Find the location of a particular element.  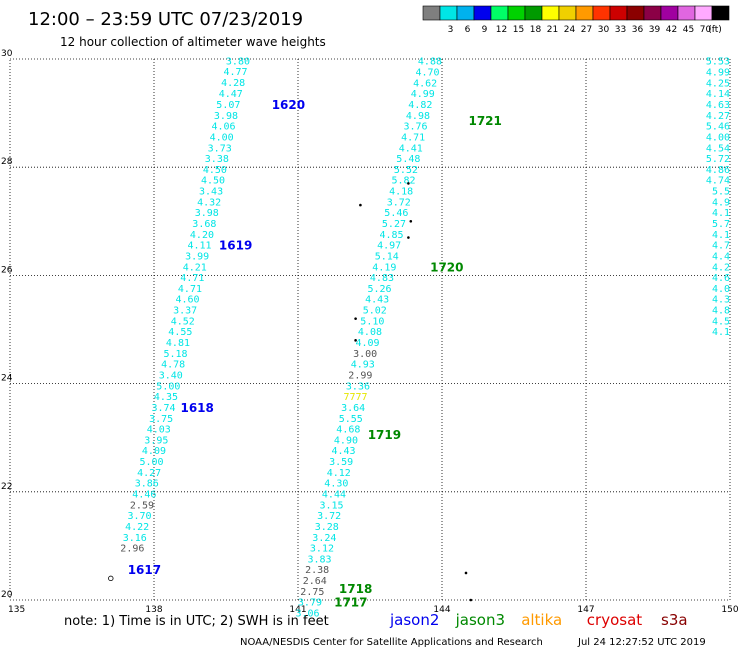

legend-jason2: jason2 is located at coordinates (414, 620).